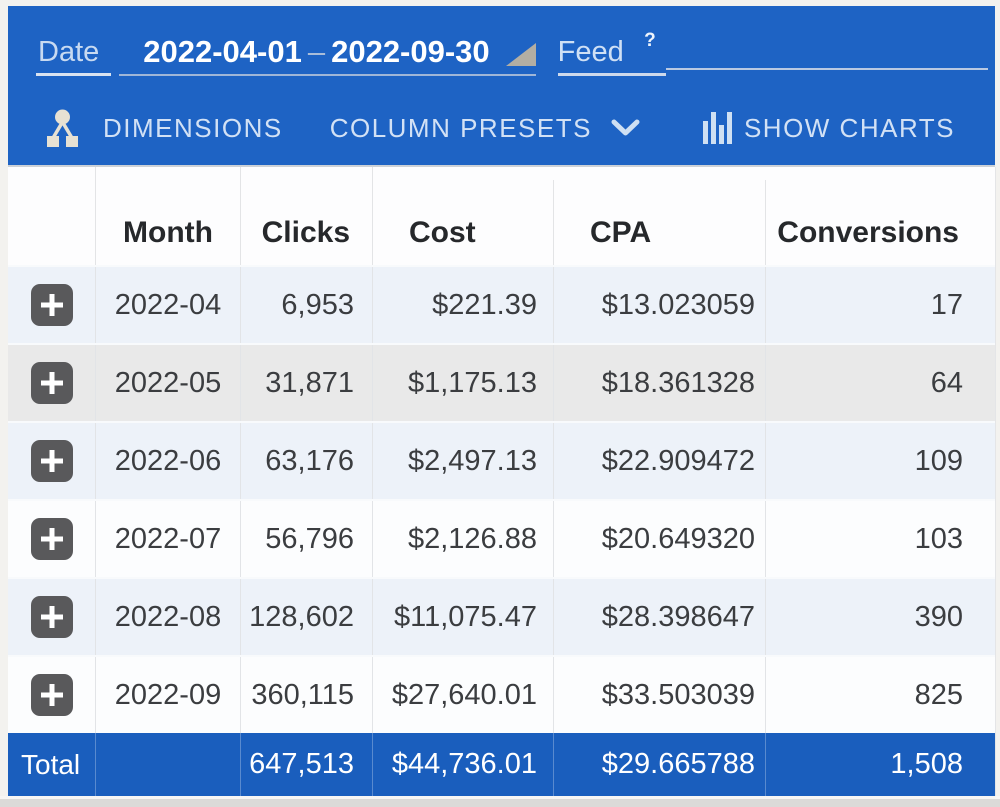 This screenshot has height=807, width=1000. I want to click on cell-cpa: $33.503039, so click(659, 695).